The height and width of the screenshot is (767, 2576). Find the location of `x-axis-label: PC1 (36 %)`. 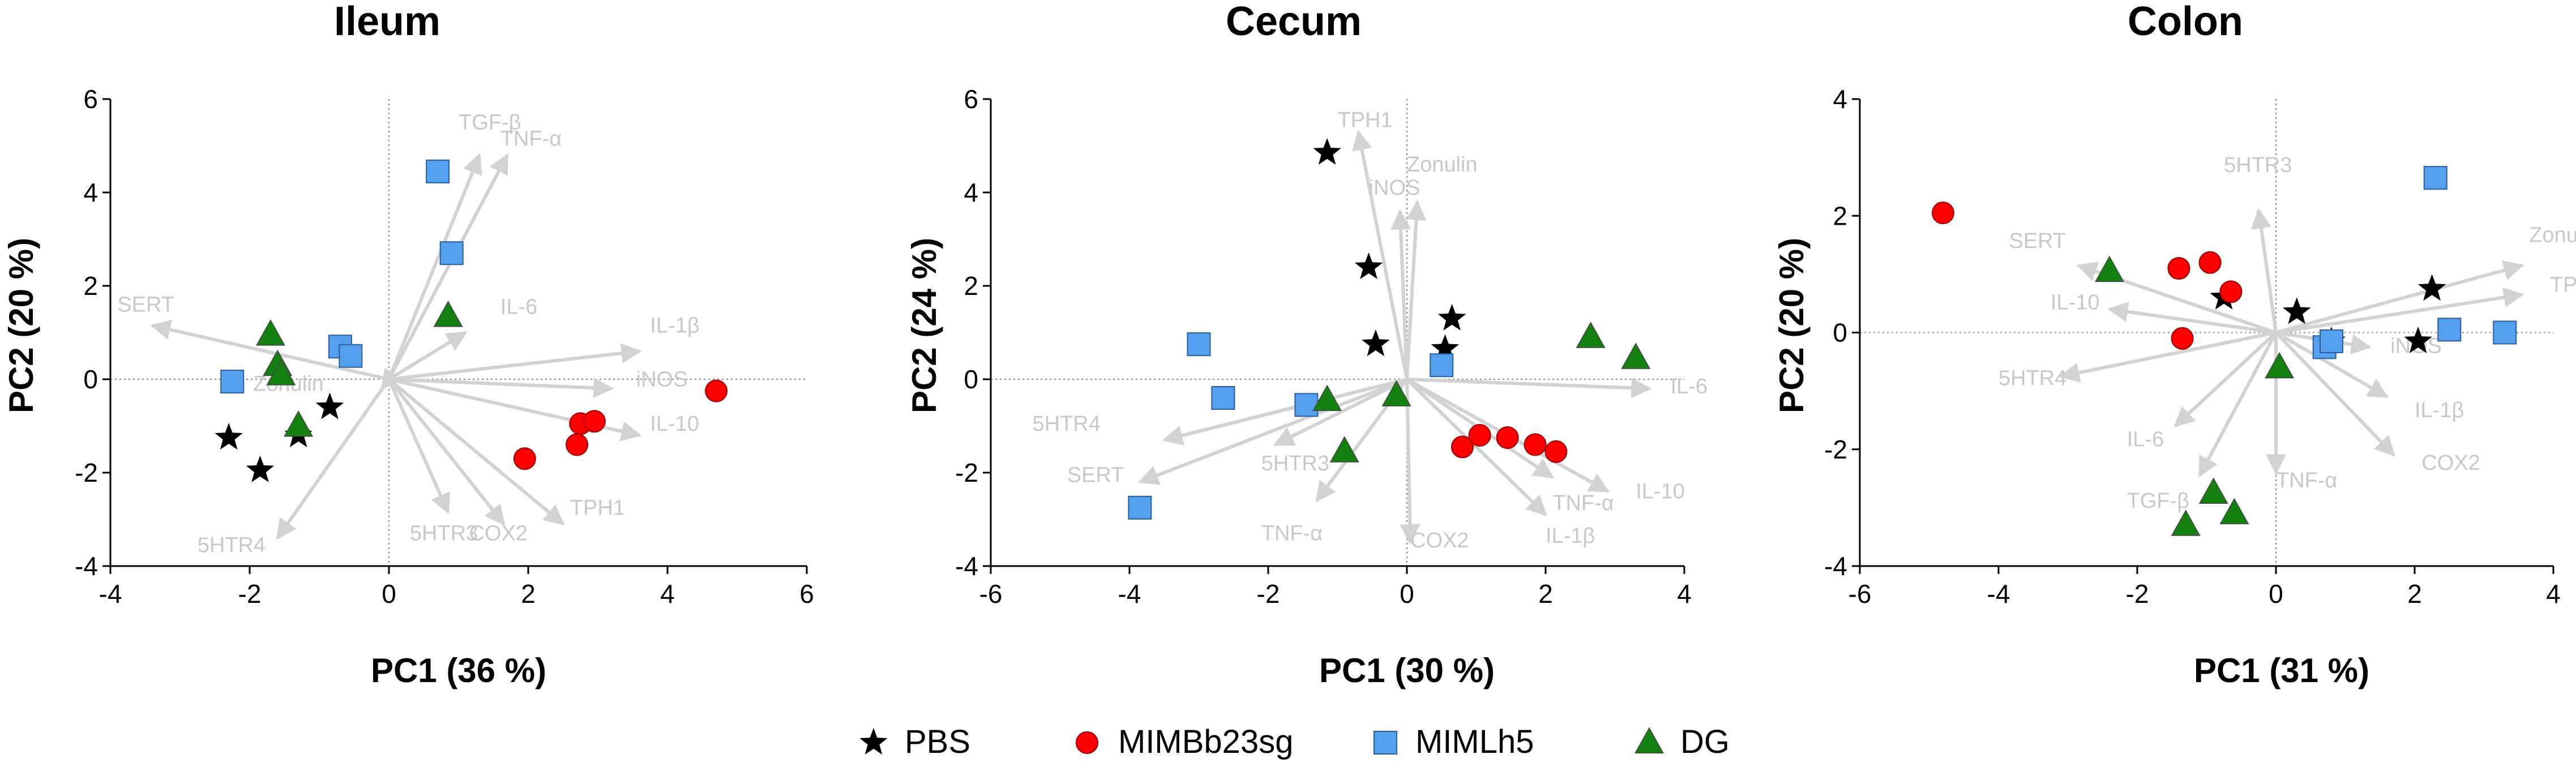

x-axis-label: PC1 (36 %) is located at coordinates (458, 670).